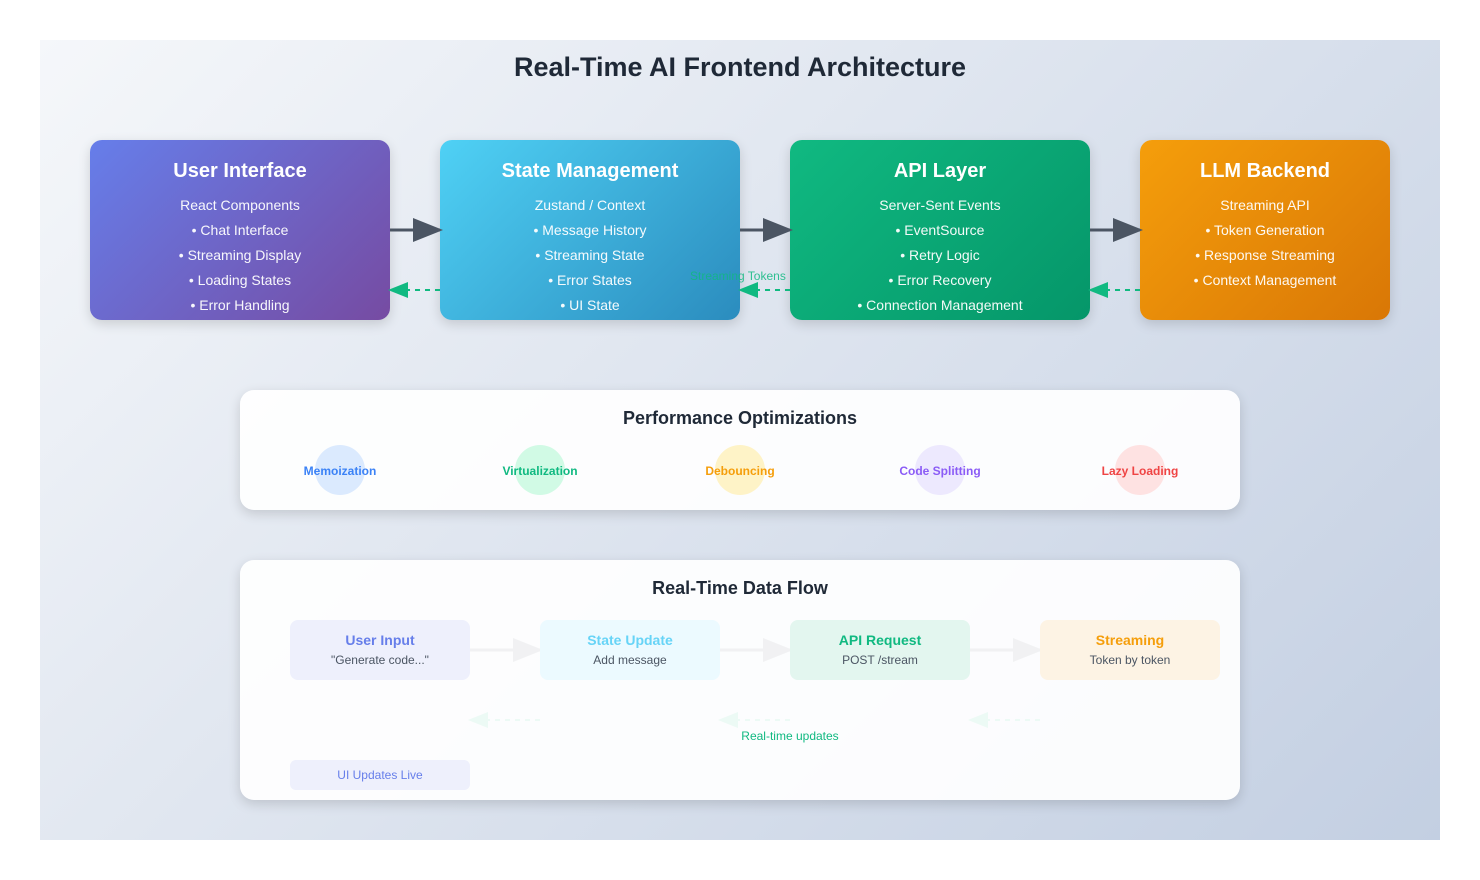  What do you see at coordinates (790, 736) in the screenshot?
I see `realtime-updates-label: Real-time updates` at bounding box center [790, 736].